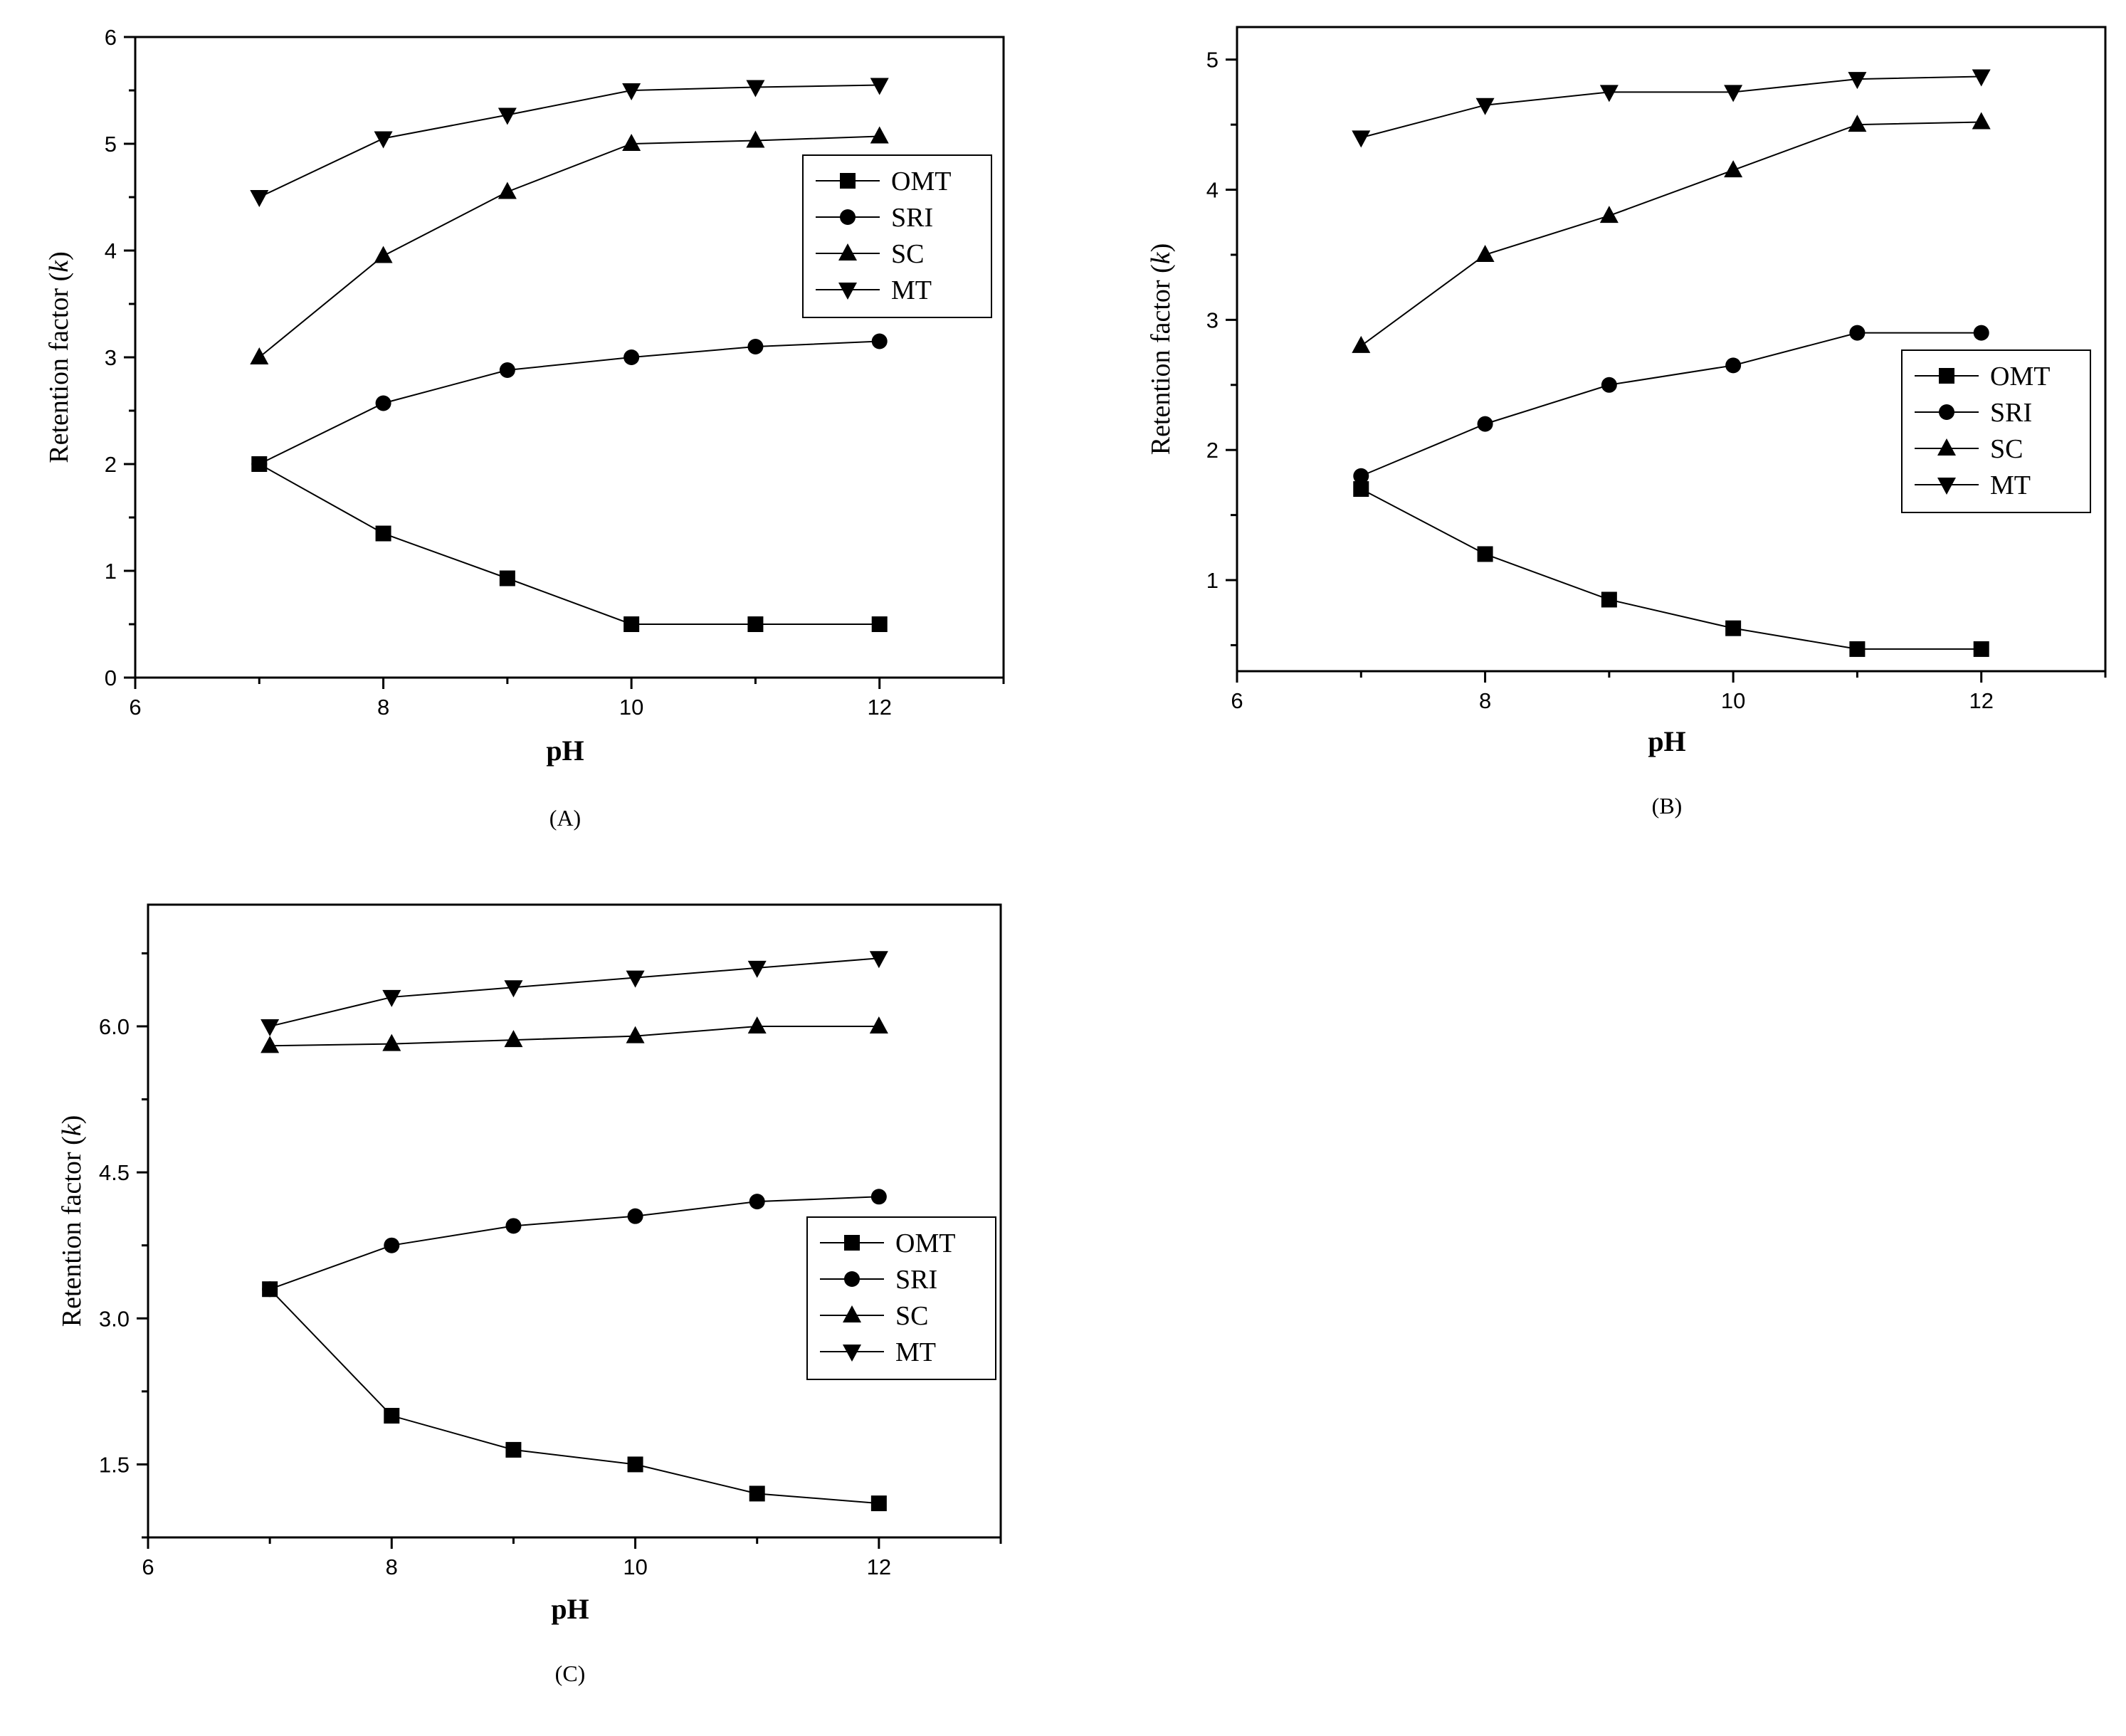 The image size is (2126, 1736). I want to click on x-tick-label: 8, so click(392, 1566).